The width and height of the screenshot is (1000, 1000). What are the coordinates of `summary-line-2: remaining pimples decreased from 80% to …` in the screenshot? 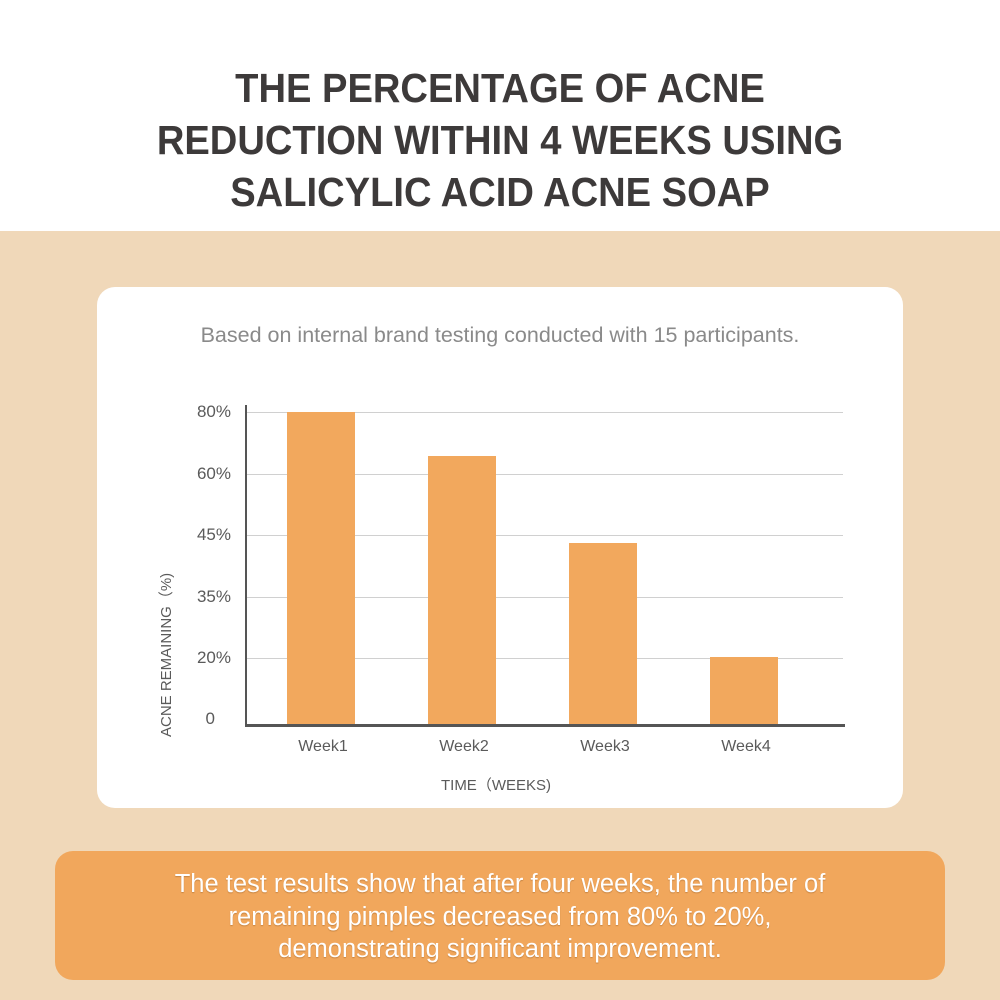 It's located at (500, 916).